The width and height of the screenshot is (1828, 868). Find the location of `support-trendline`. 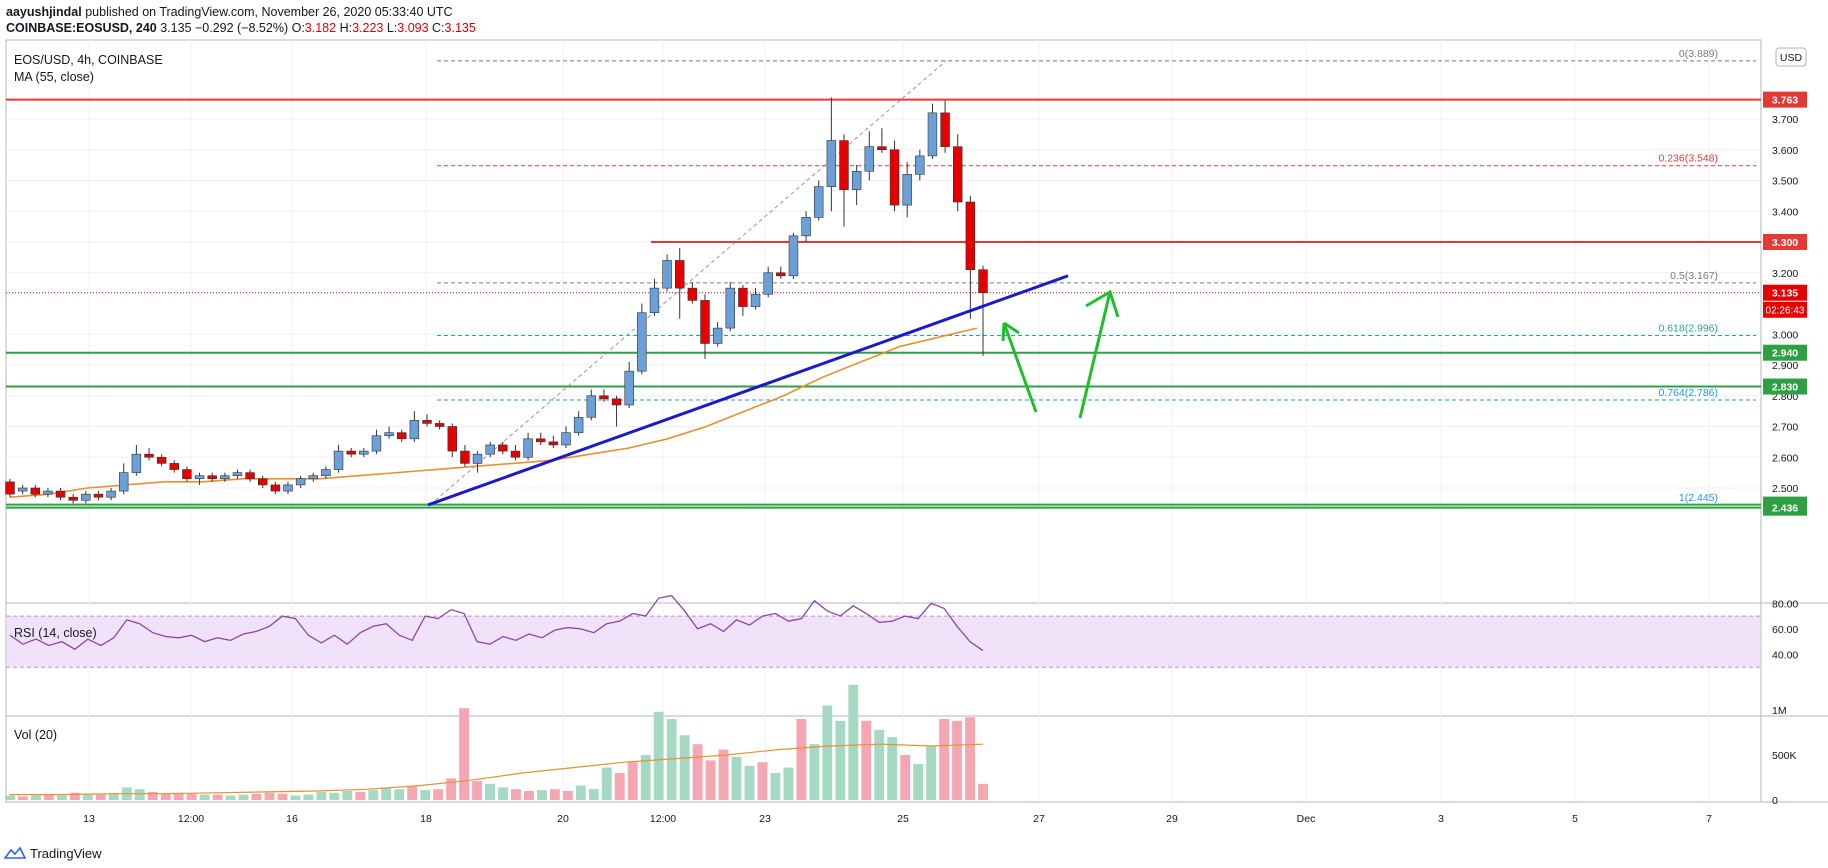

support-trendline is located at coordinates (748, 390).